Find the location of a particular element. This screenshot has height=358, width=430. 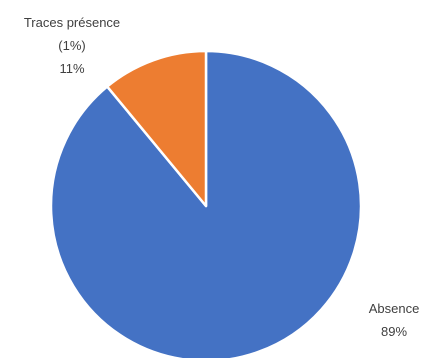

slice-percent-absence: 89% is located at coordinates (394, 331).